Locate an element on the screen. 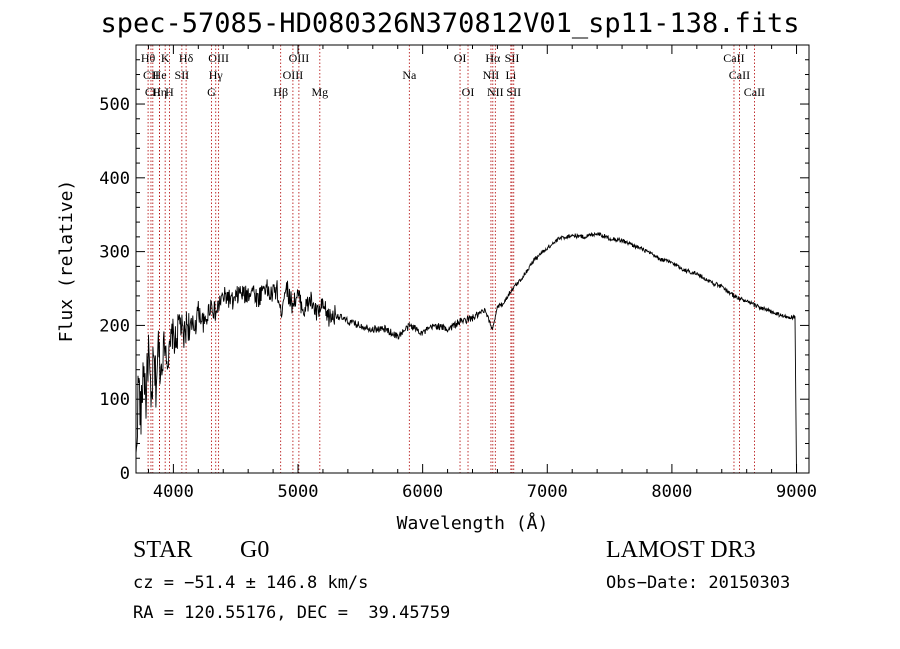 This screenshot has width=900, height=649. spectral-line-label: Na is located at coordinates (409, 75).